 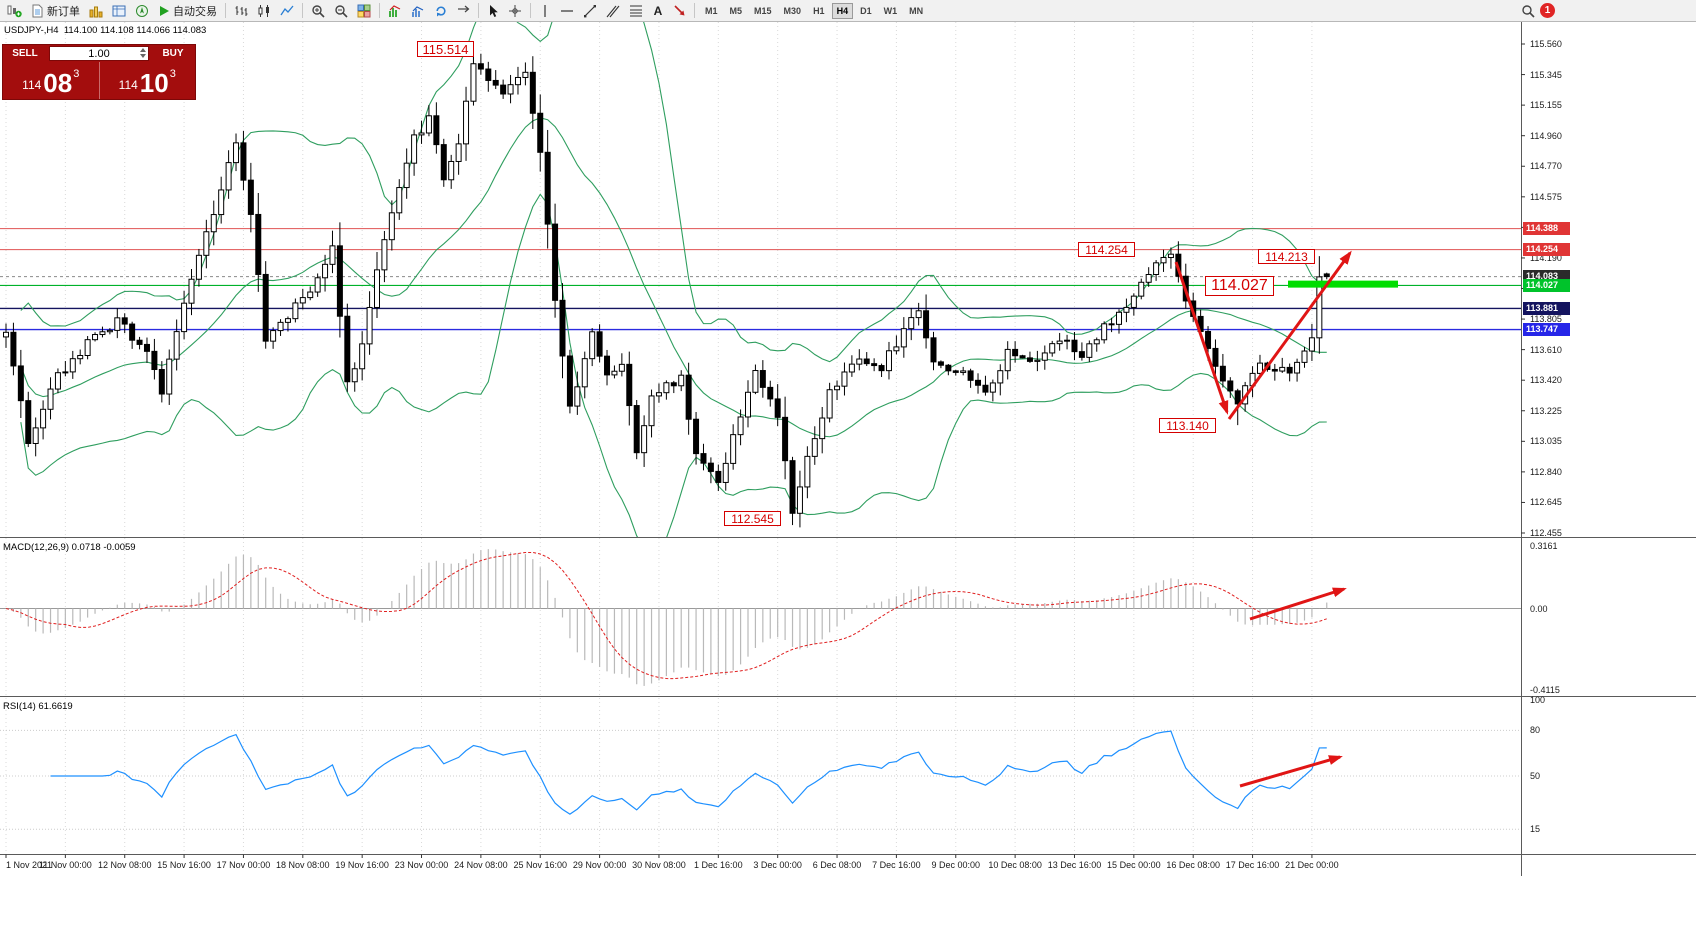 I want to click on chart-shift-button, so click(x=463, y=11).